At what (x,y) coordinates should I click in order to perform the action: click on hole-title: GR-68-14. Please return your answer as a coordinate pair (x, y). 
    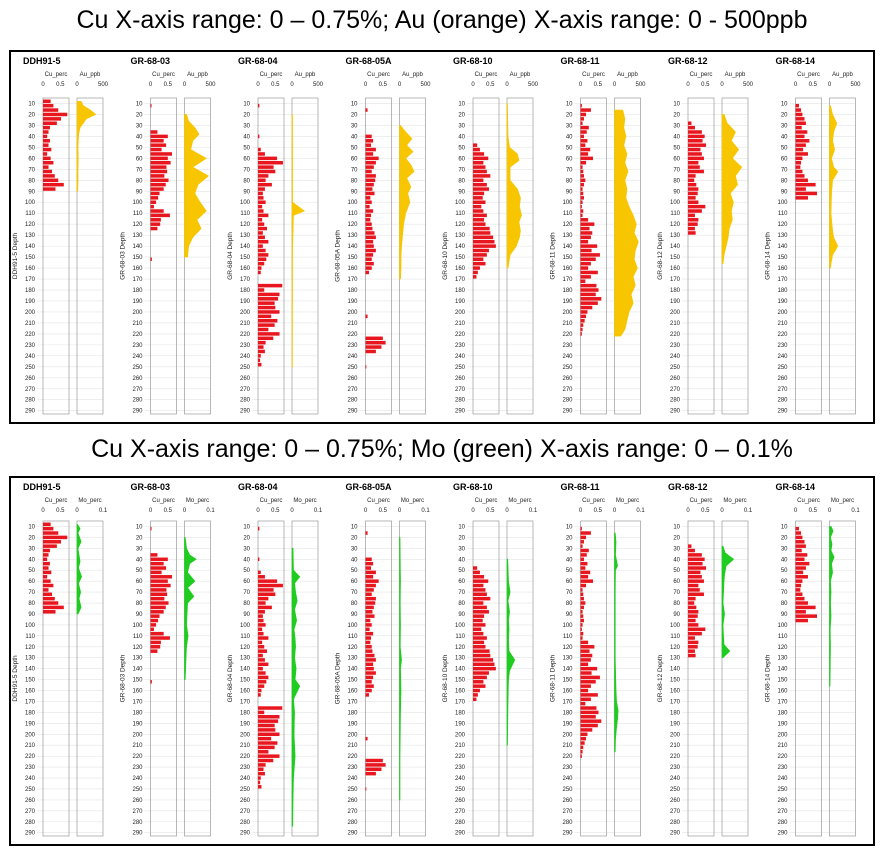
    Looking at the image, I should click on (796, 487).